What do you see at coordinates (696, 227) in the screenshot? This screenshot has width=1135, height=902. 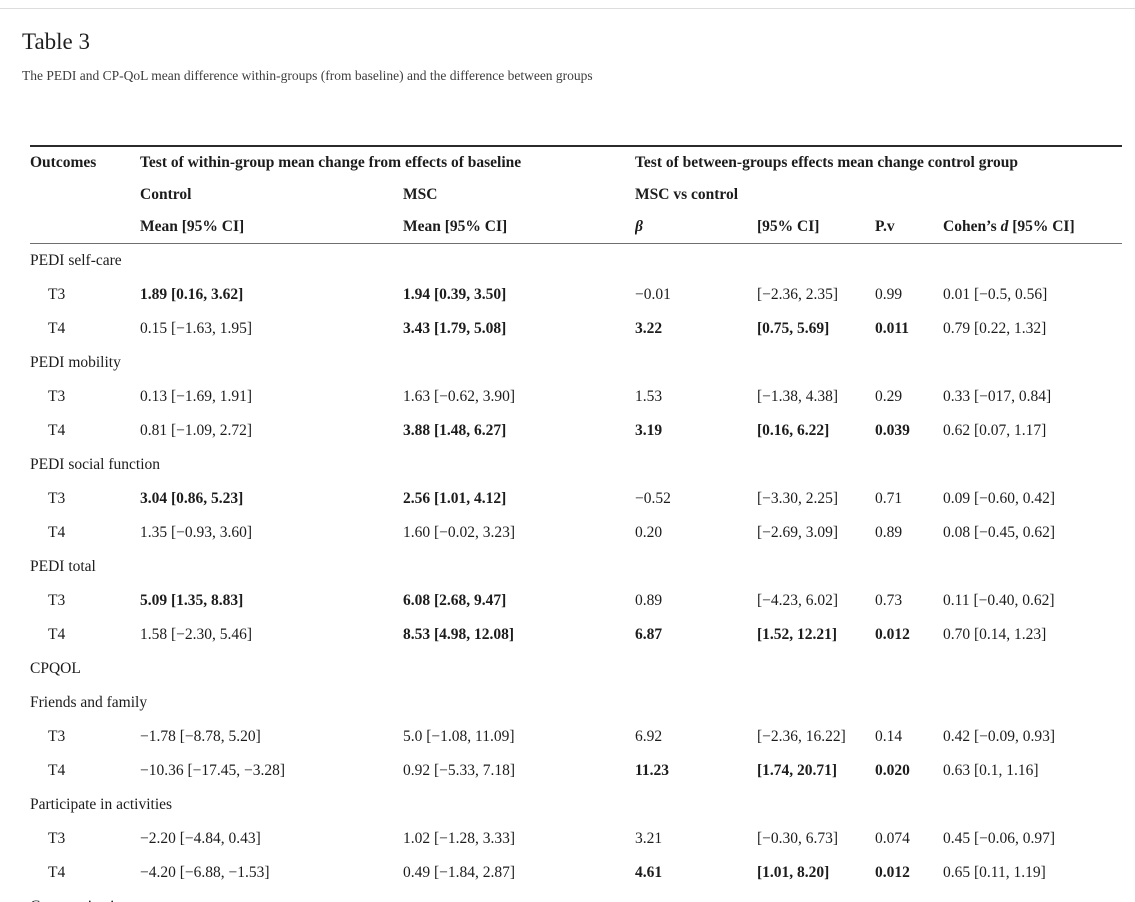 I see `header-beta: β` at bounding box center [696, 227].